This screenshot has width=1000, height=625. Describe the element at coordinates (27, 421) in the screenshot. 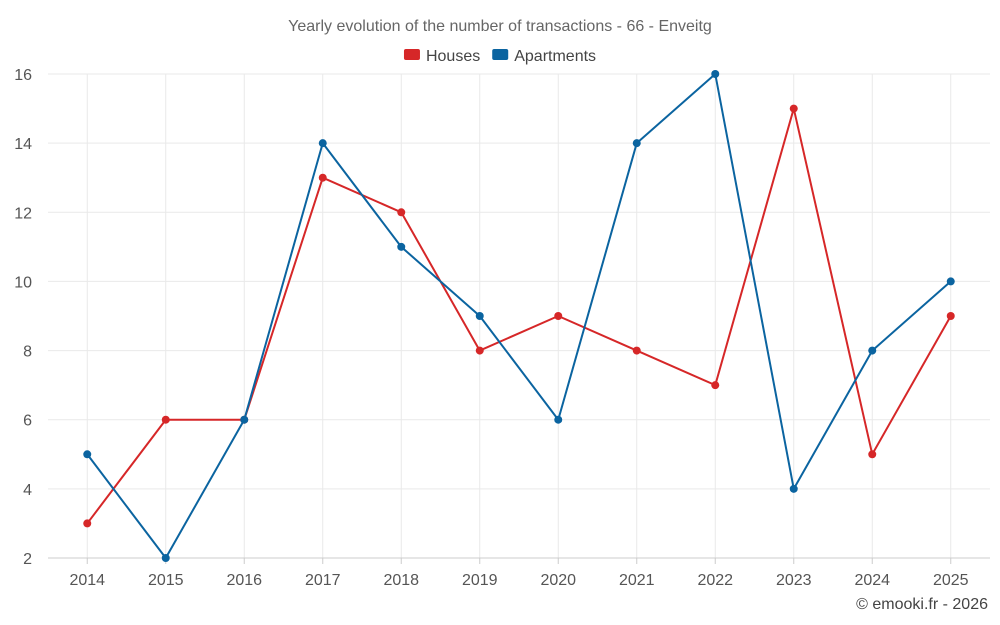

I see `y-tick-label: 6` at that location.